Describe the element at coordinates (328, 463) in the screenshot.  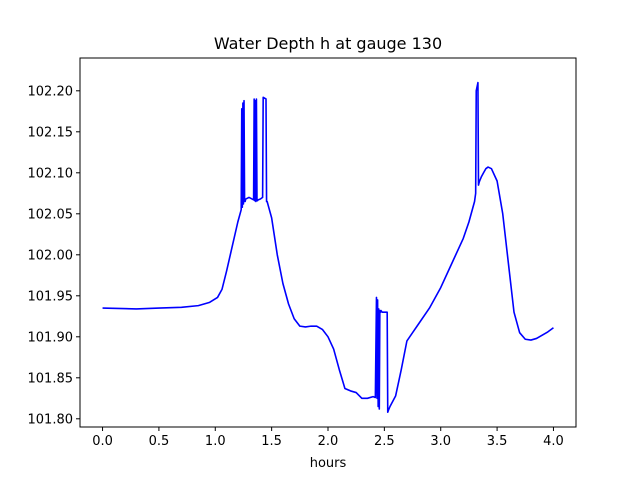
I see `x-axis-label: hours` at that location.